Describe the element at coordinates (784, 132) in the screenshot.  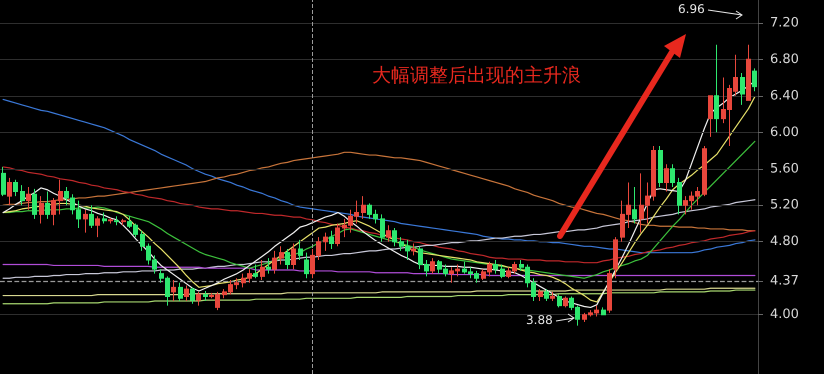
I see `y-tick-label: 6.00` at that location.